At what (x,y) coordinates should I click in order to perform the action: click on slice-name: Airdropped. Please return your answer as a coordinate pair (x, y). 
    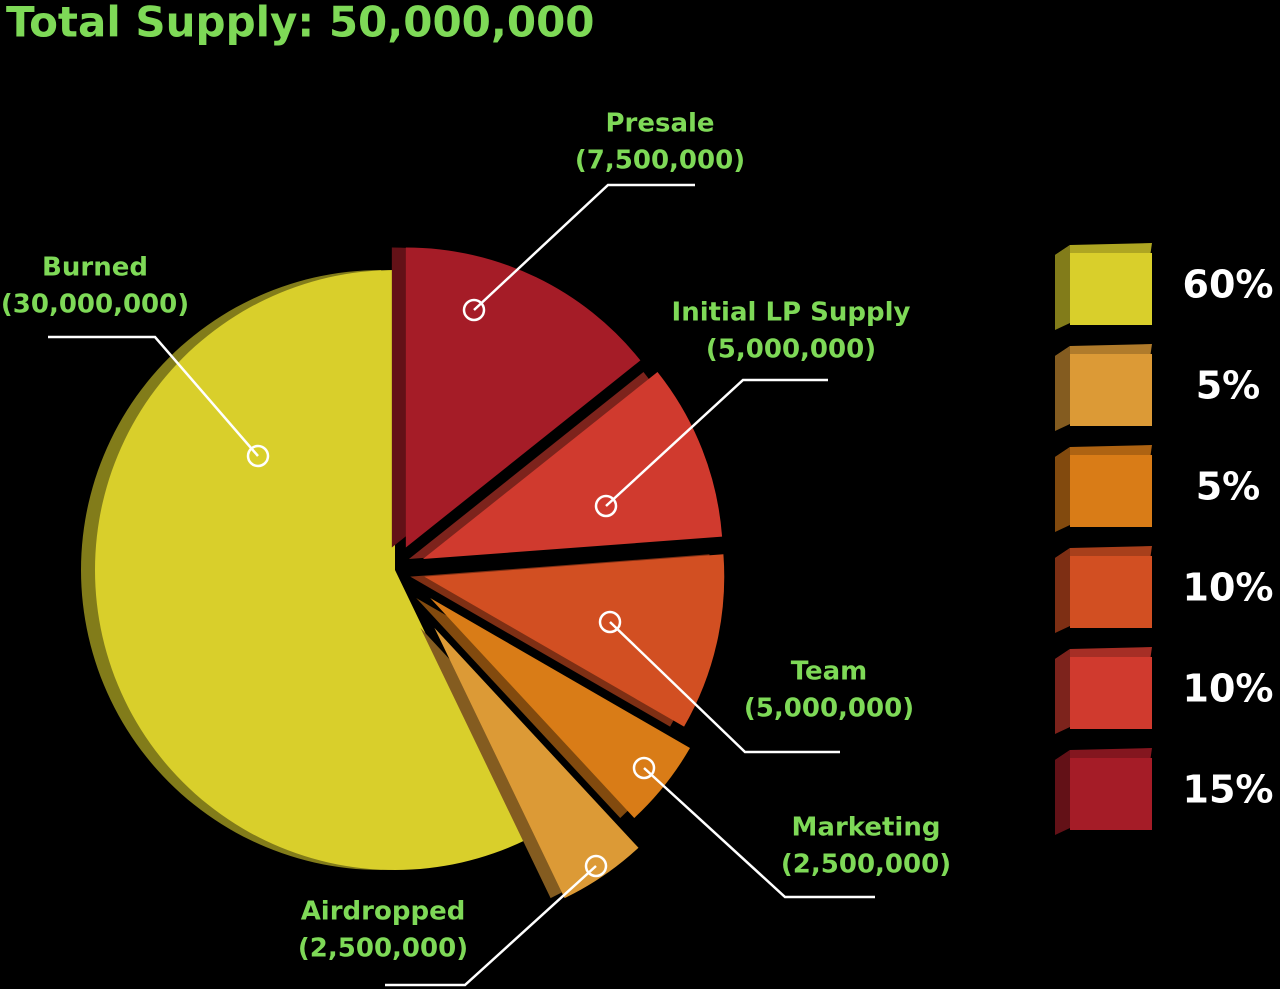
    Looking at the image, I should click on (383, 912).